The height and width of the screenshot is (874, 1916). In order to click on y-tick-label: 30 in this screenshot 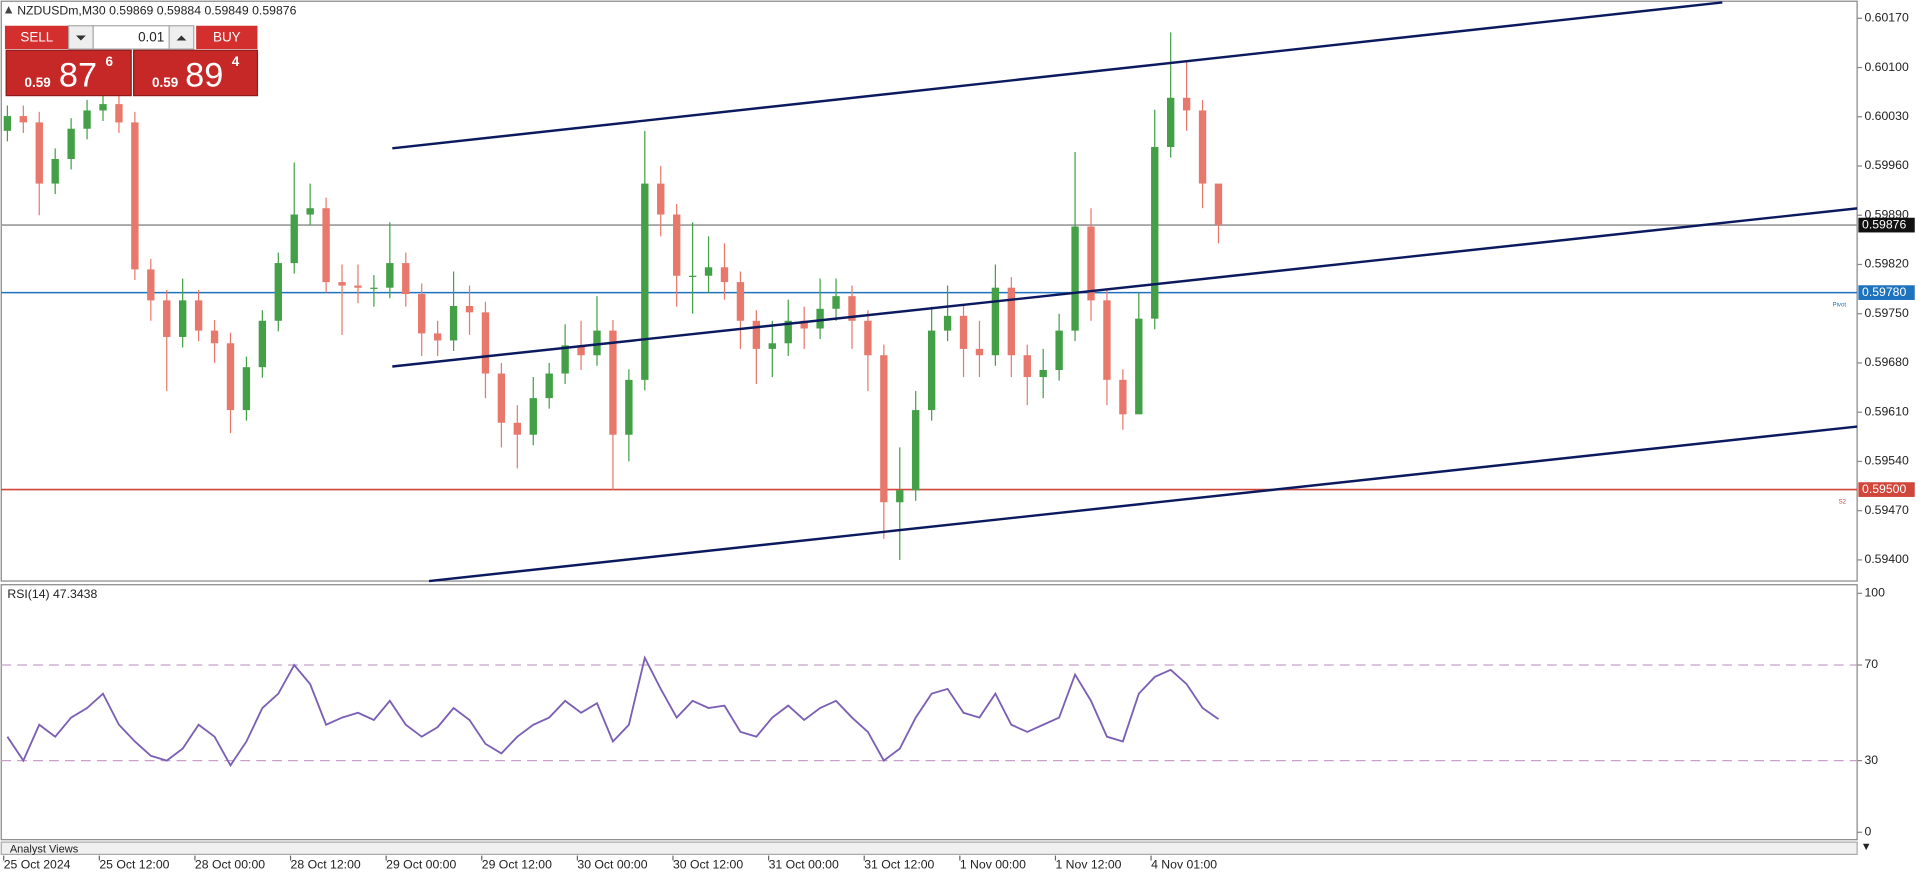, I will do `click(1871, 760)`.